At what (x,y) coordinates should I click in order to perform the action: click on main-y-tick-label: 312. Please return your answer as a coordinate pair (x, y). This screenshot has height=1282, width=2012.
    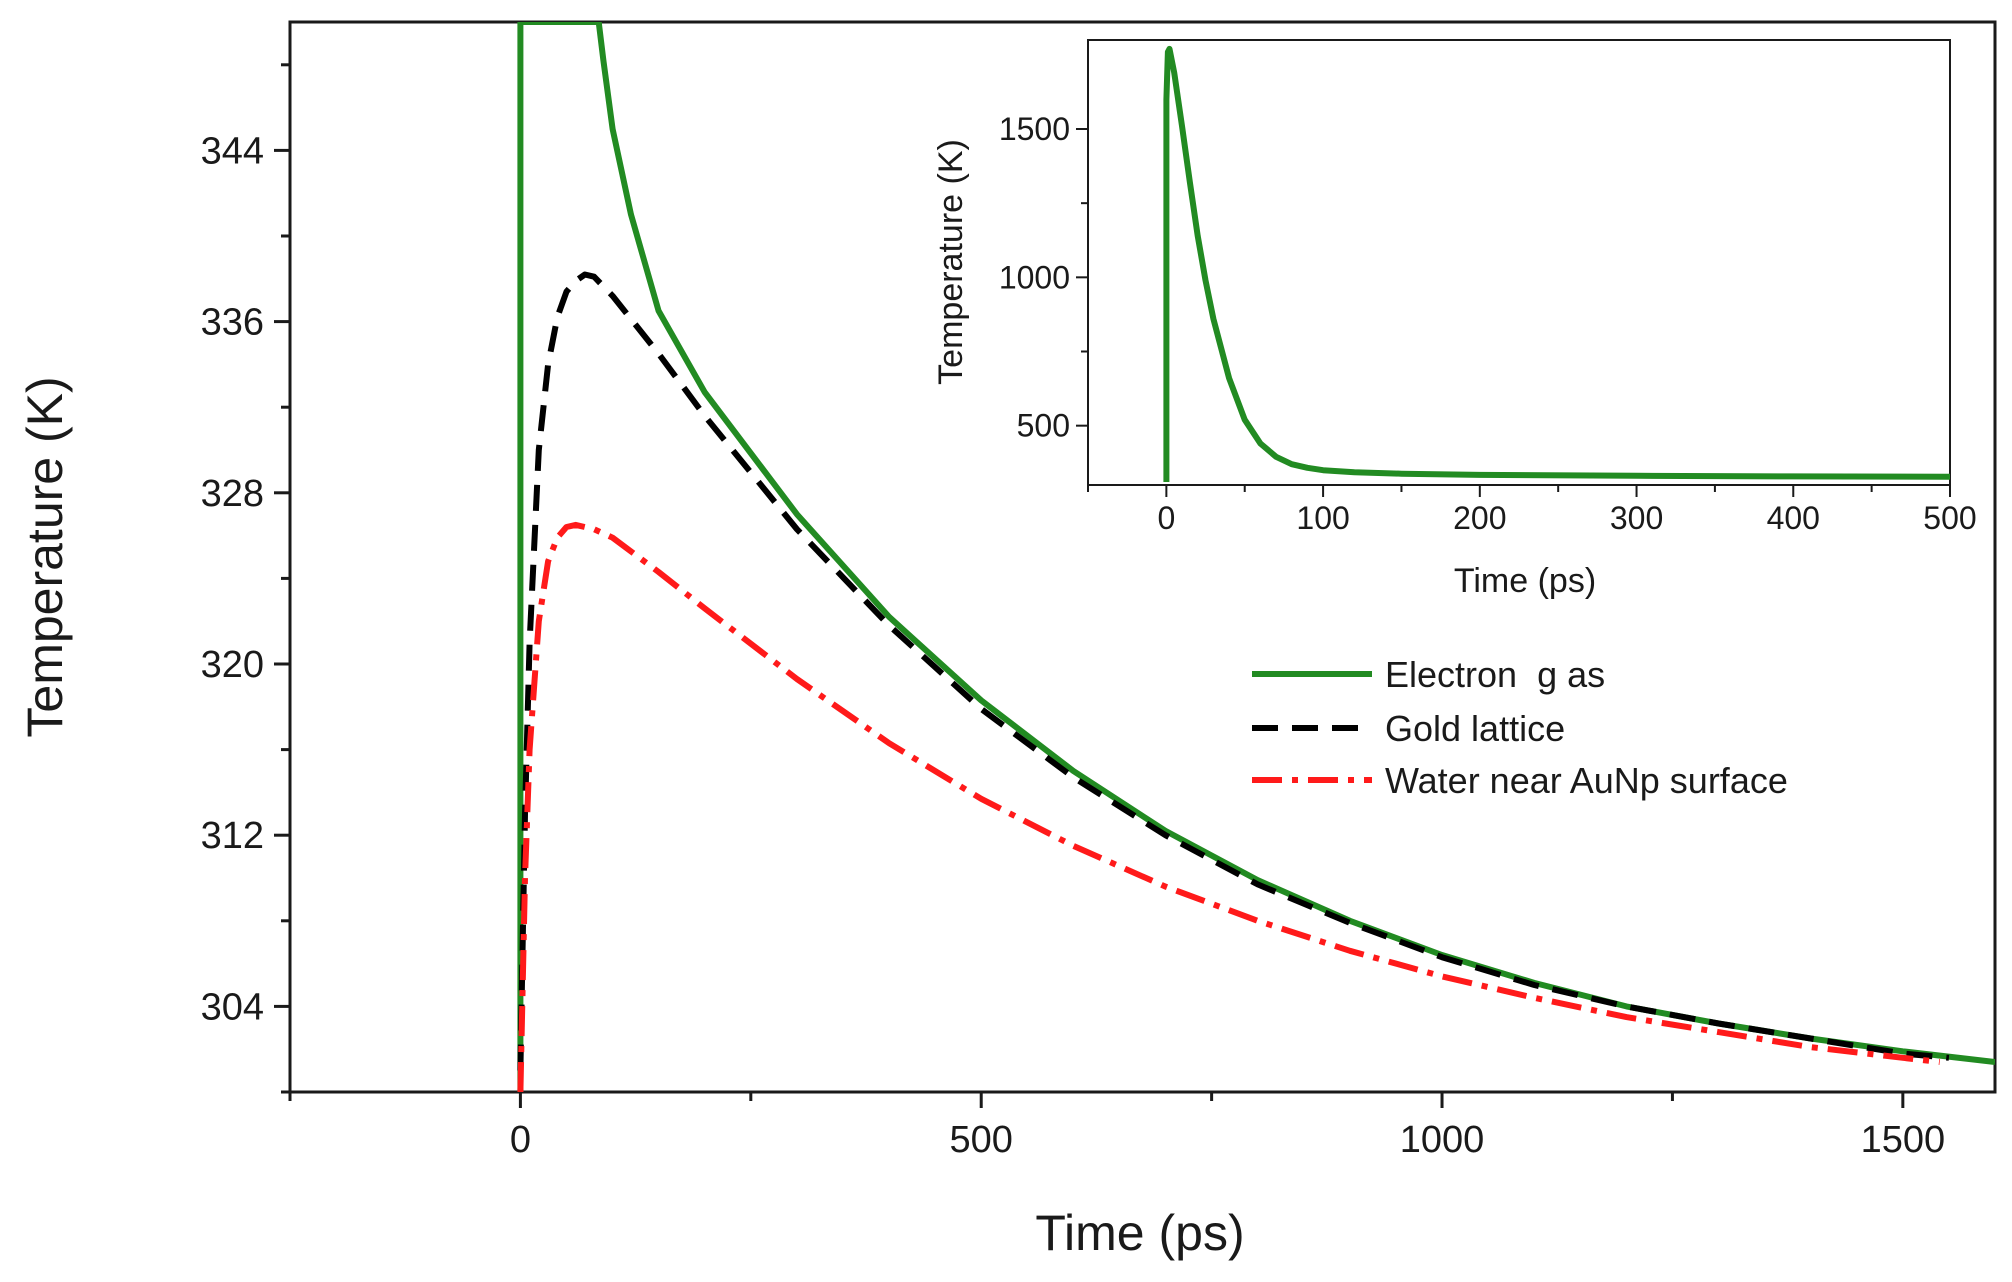
    Looking at the image, I should click on (232, 836).